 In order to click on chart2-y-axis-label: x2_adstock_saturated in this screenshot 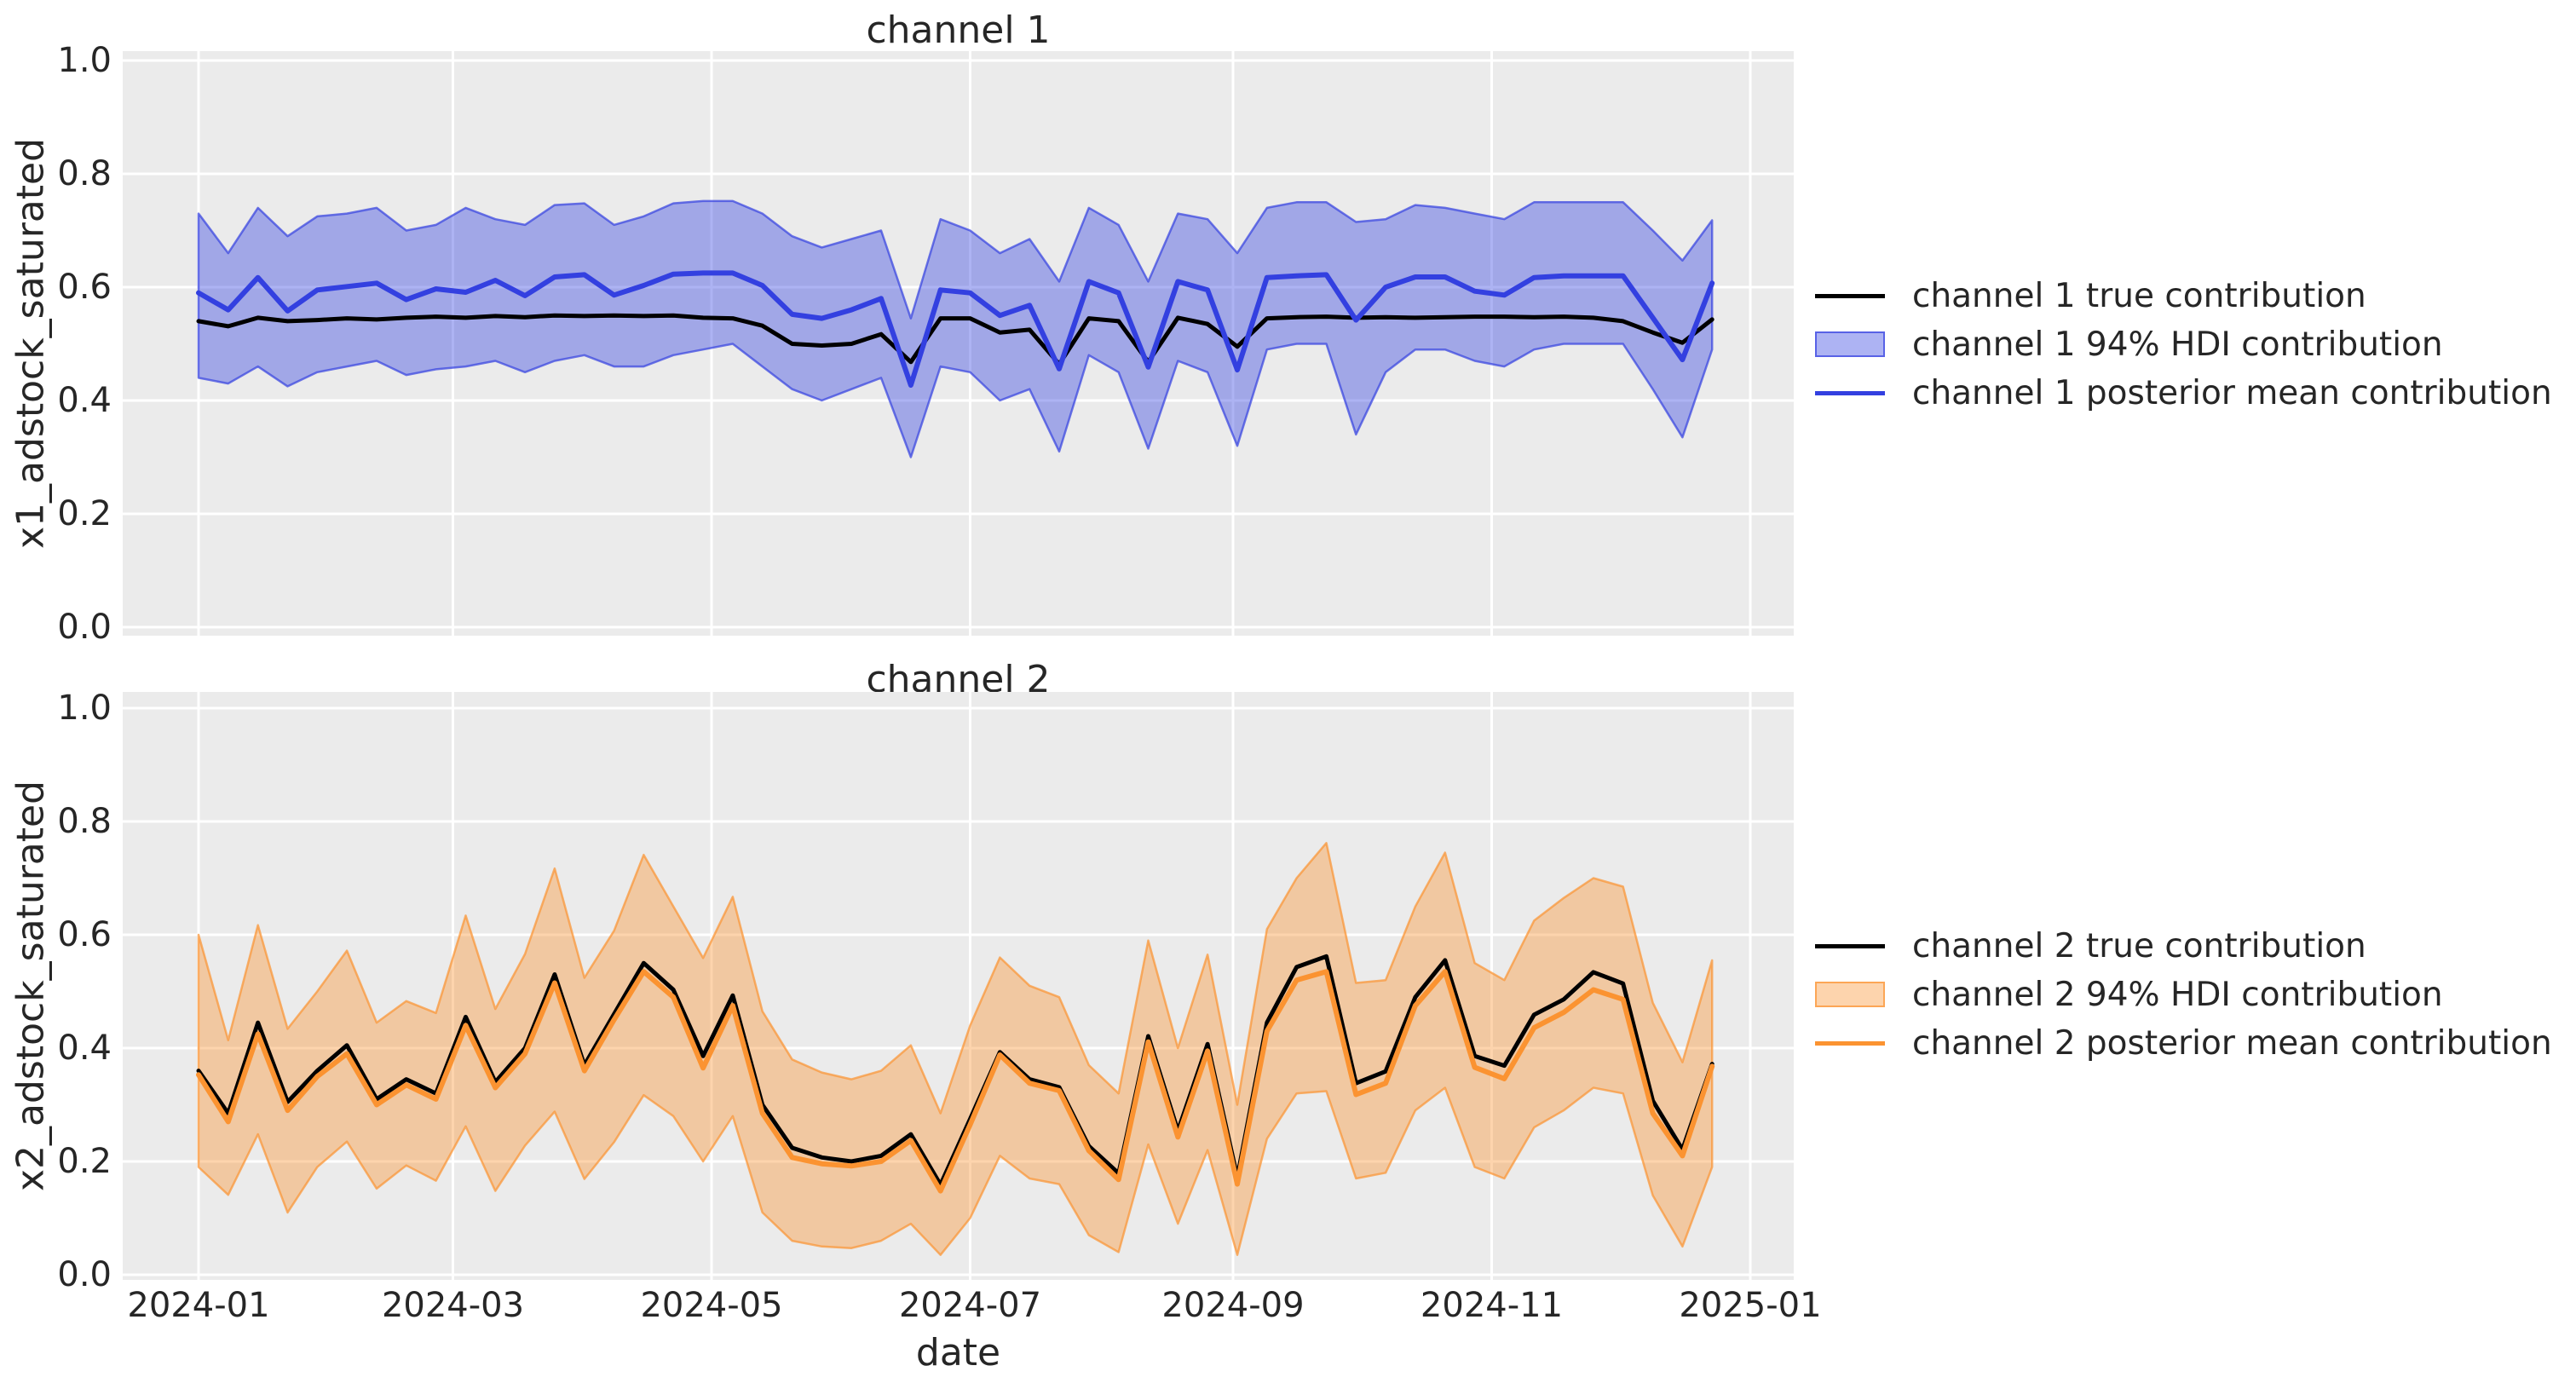, I will do `click(31, 986)`.